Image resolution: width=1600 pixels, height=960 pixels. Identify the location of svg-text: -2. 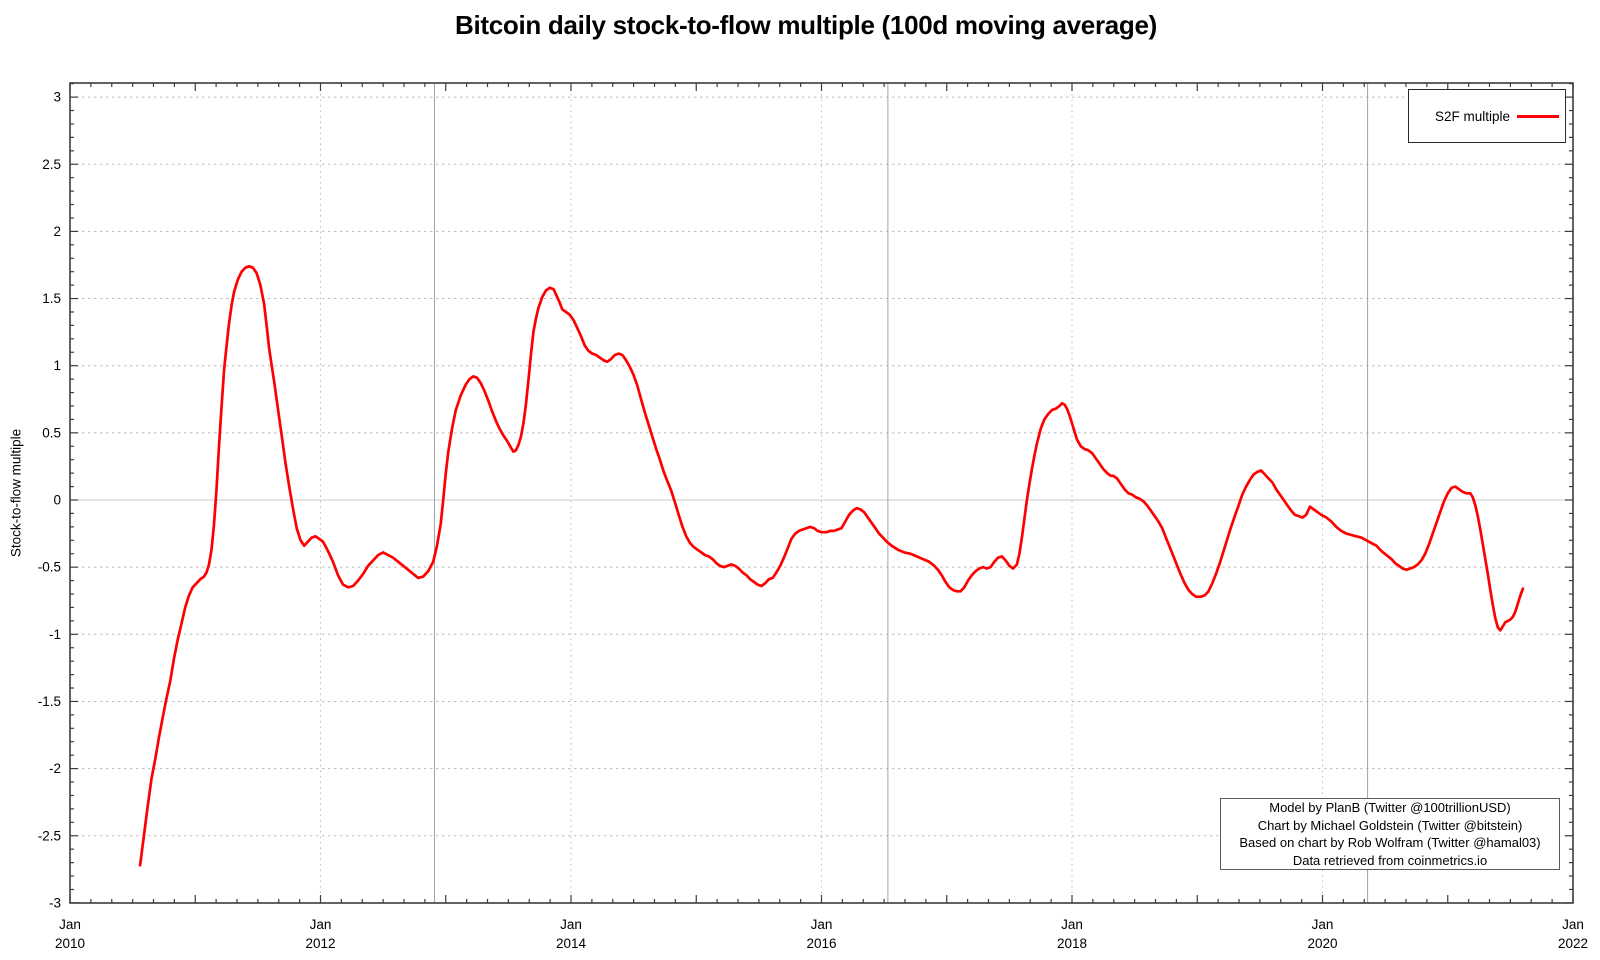
(55, 768).